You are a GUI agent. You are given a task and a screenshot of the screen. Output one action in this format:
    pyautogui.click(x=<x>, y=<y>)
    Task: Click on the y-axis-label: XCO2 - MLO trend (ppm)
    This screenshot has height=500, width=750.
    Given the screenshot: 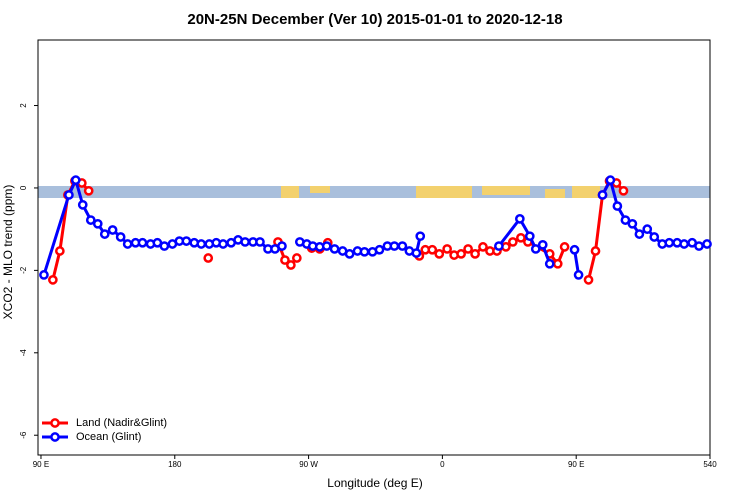 What is the action you would take?
    pyautogui.click(x=8, y=252)
    